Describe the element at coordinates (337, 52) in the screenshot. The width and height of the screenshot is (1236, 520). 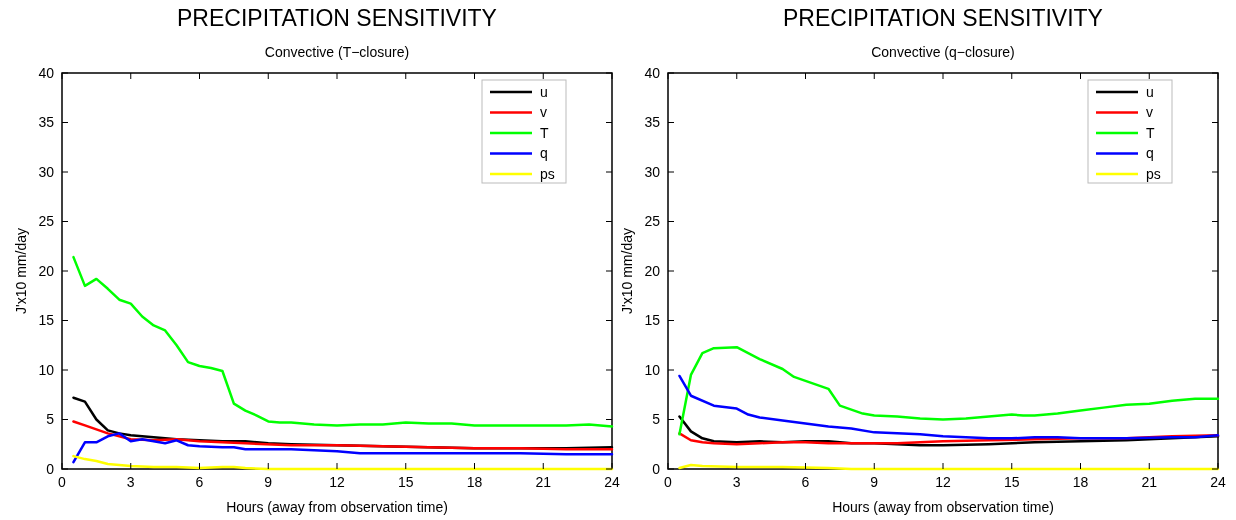
I see `chart-subtitle: Convective (T−closure)` at that location.